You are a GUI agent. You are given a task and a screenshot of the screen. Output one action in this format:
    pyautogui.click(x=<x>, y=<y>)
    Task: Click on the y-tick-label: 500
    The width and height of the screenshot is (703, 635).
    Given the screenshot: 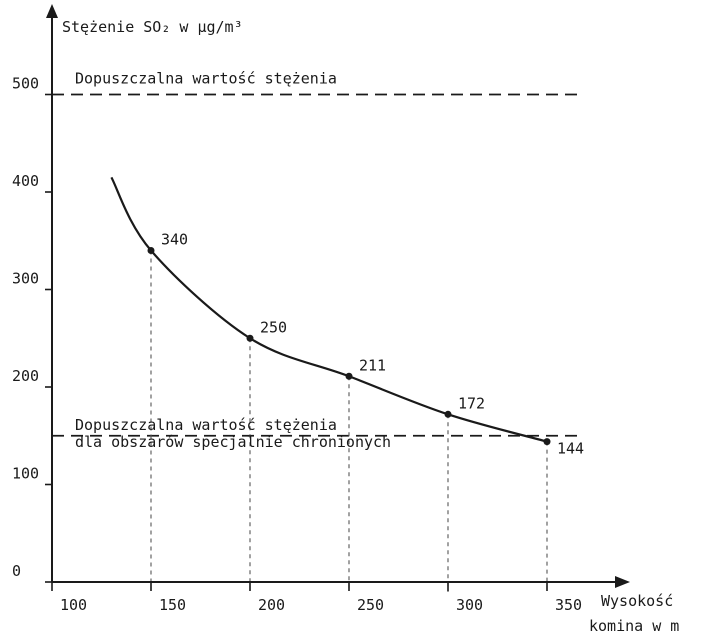 What is the action you would take?
    pyautogui.click(x=25, y=84)
    